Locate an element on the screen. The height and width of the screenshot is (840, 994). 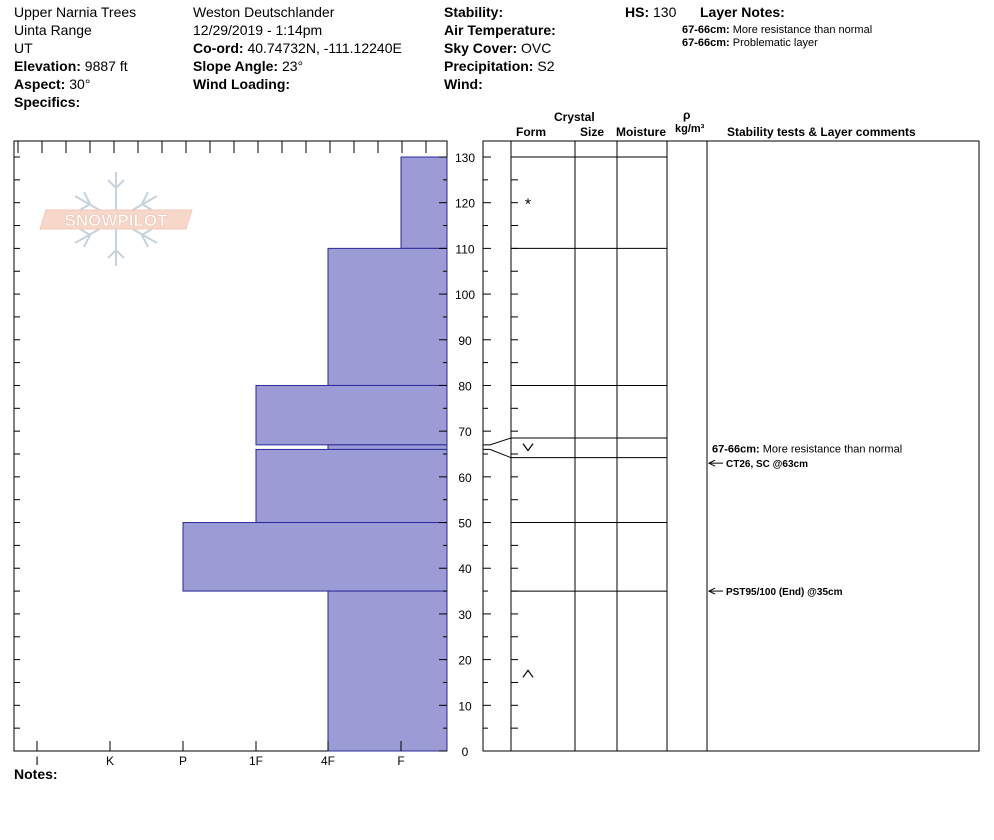
layer-notes-title: Layer Notes: is located at coordinates (742, 12).